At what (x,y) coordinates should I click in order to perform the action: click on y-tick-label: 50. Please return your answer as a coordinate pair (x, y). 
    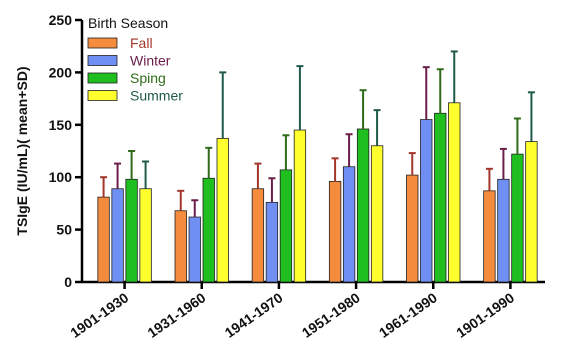
    Looking at the image, I should click on (64, 230).